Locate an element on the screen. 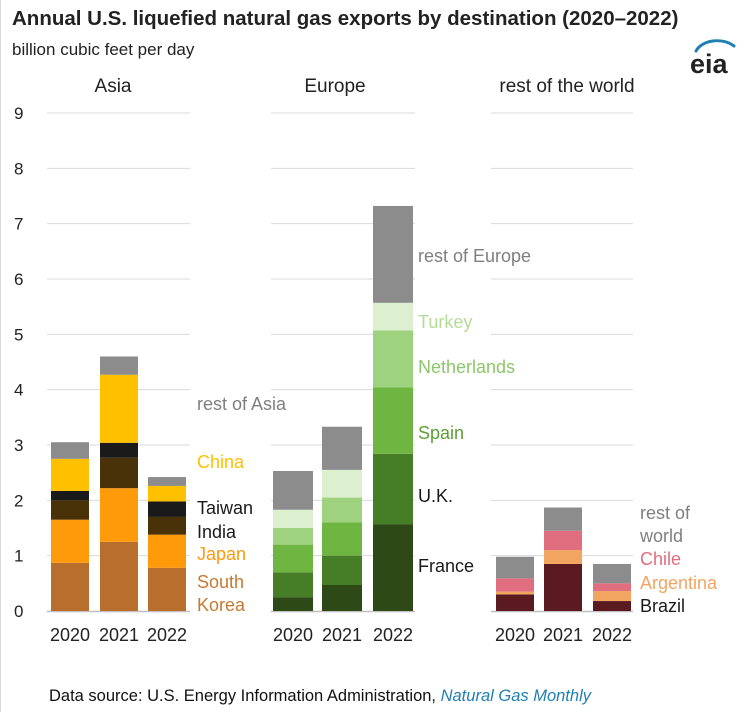 Image resolution: width=745 pixels, height=712 pixels. series-label: Chile is located at coordinates (660, 559).